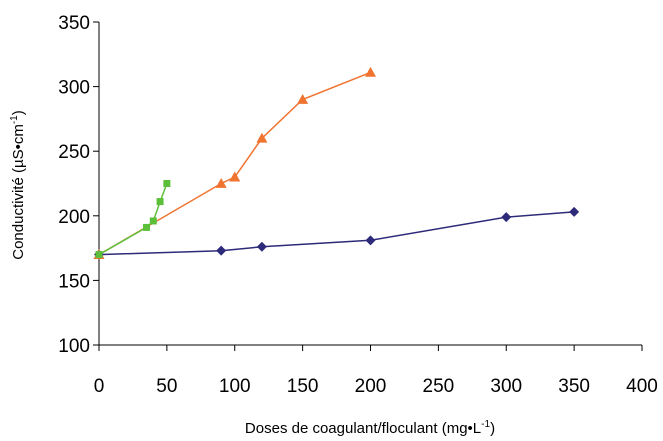 The height and width of the screenshot is (441, 663). What do you see at coordinates (574, 386) in the screenshot?
I see `x-tick-label: 350` at bounding box center [574, 386].